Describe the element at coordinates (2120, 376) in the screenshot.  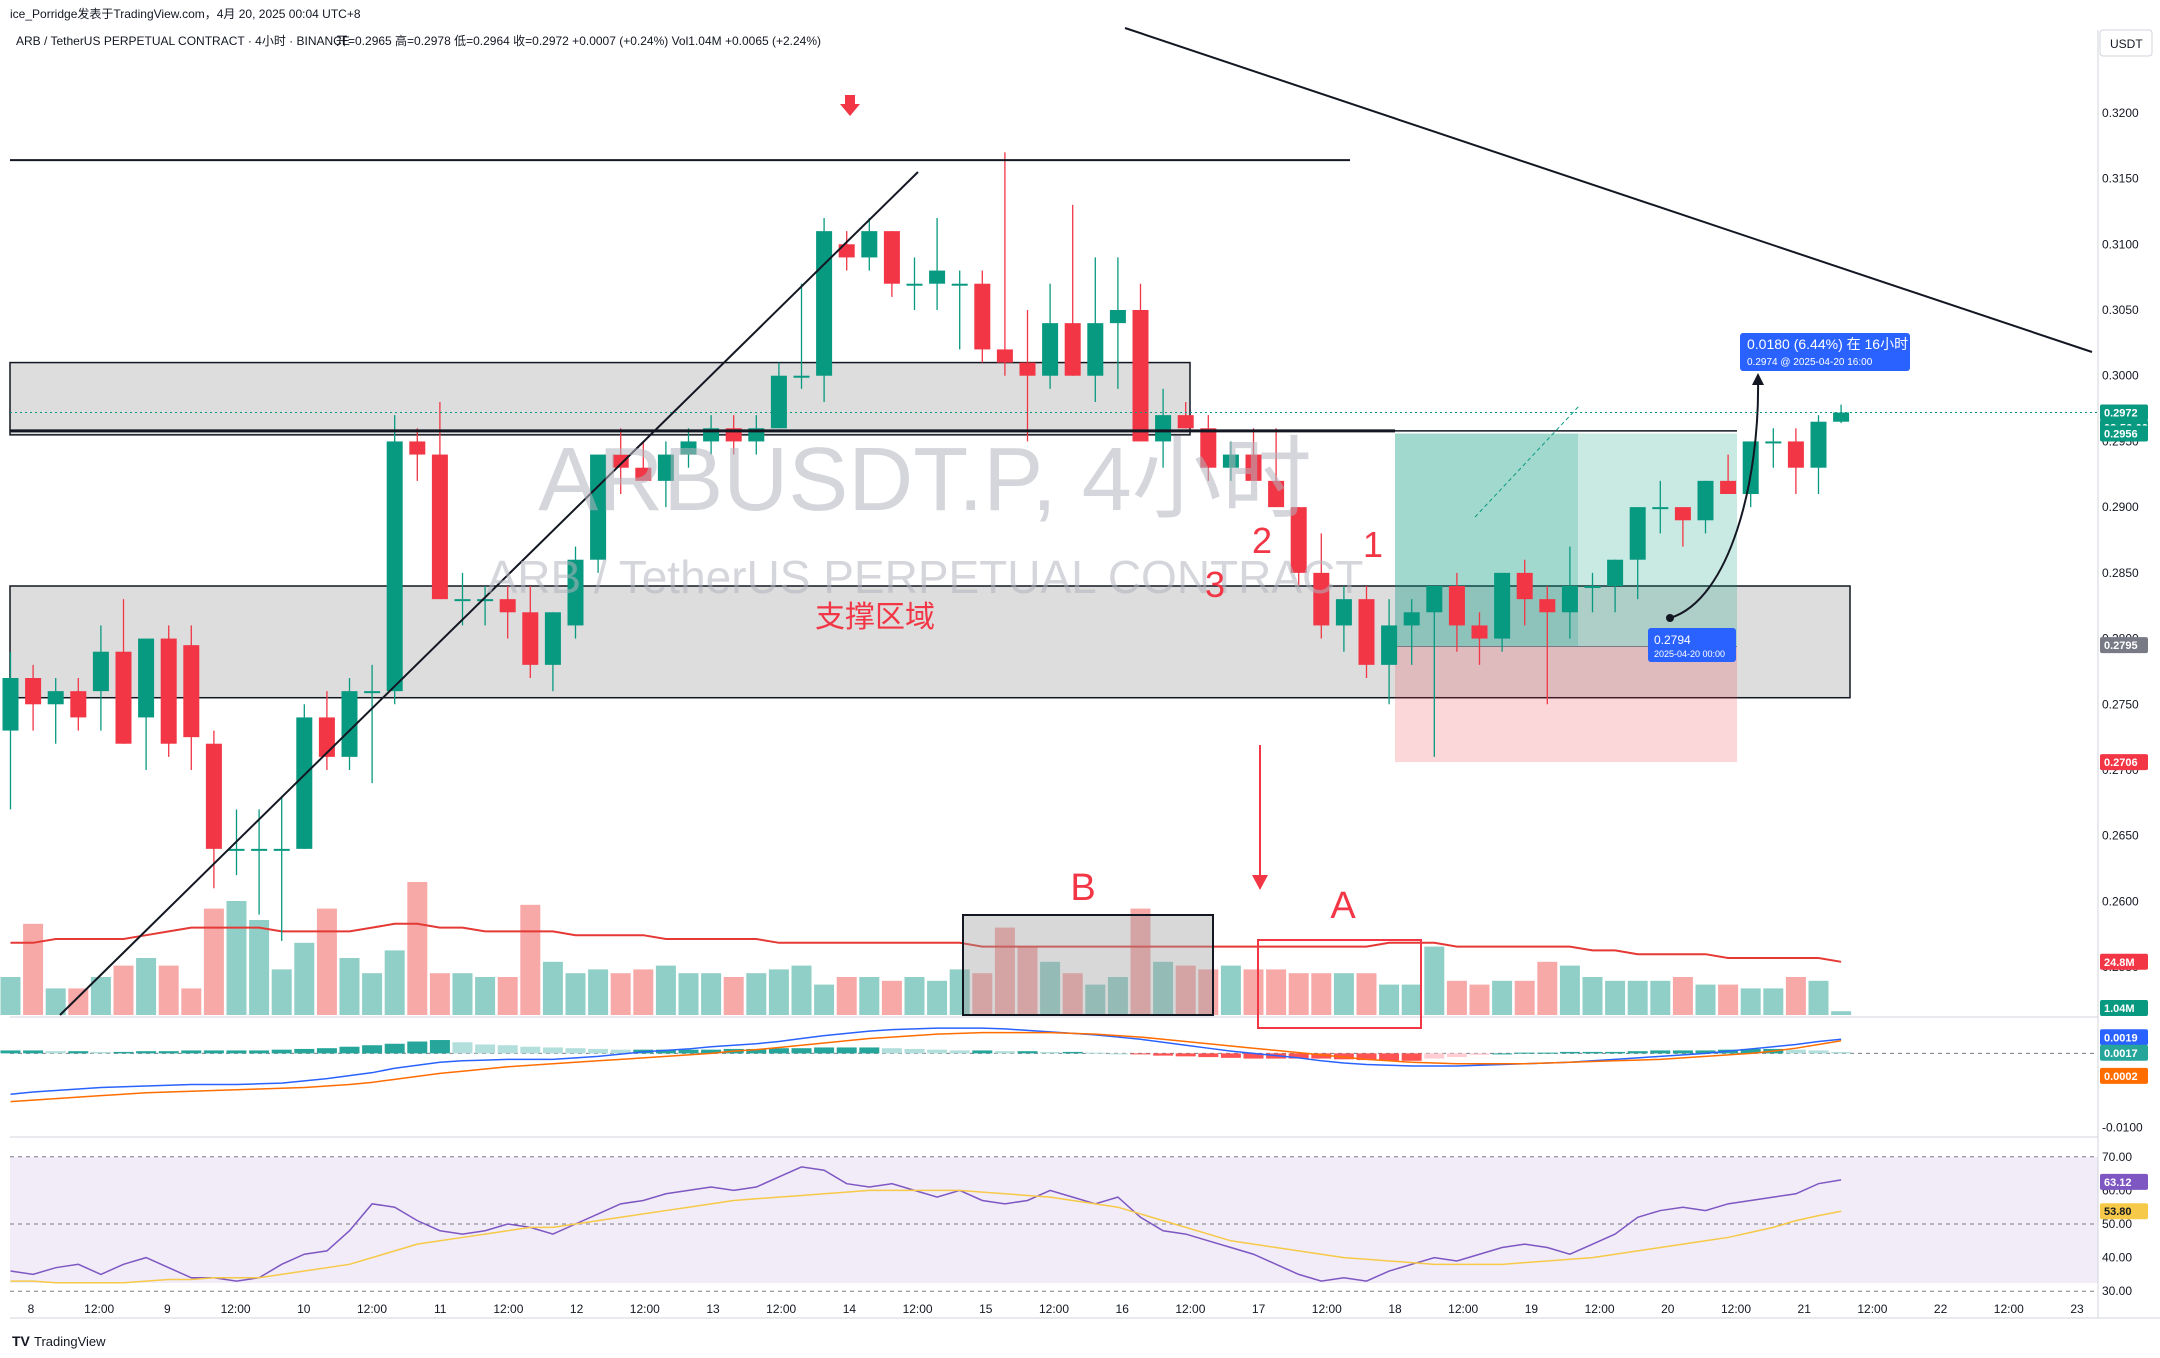
I see `price-tick-label: 0.3000` at that location.